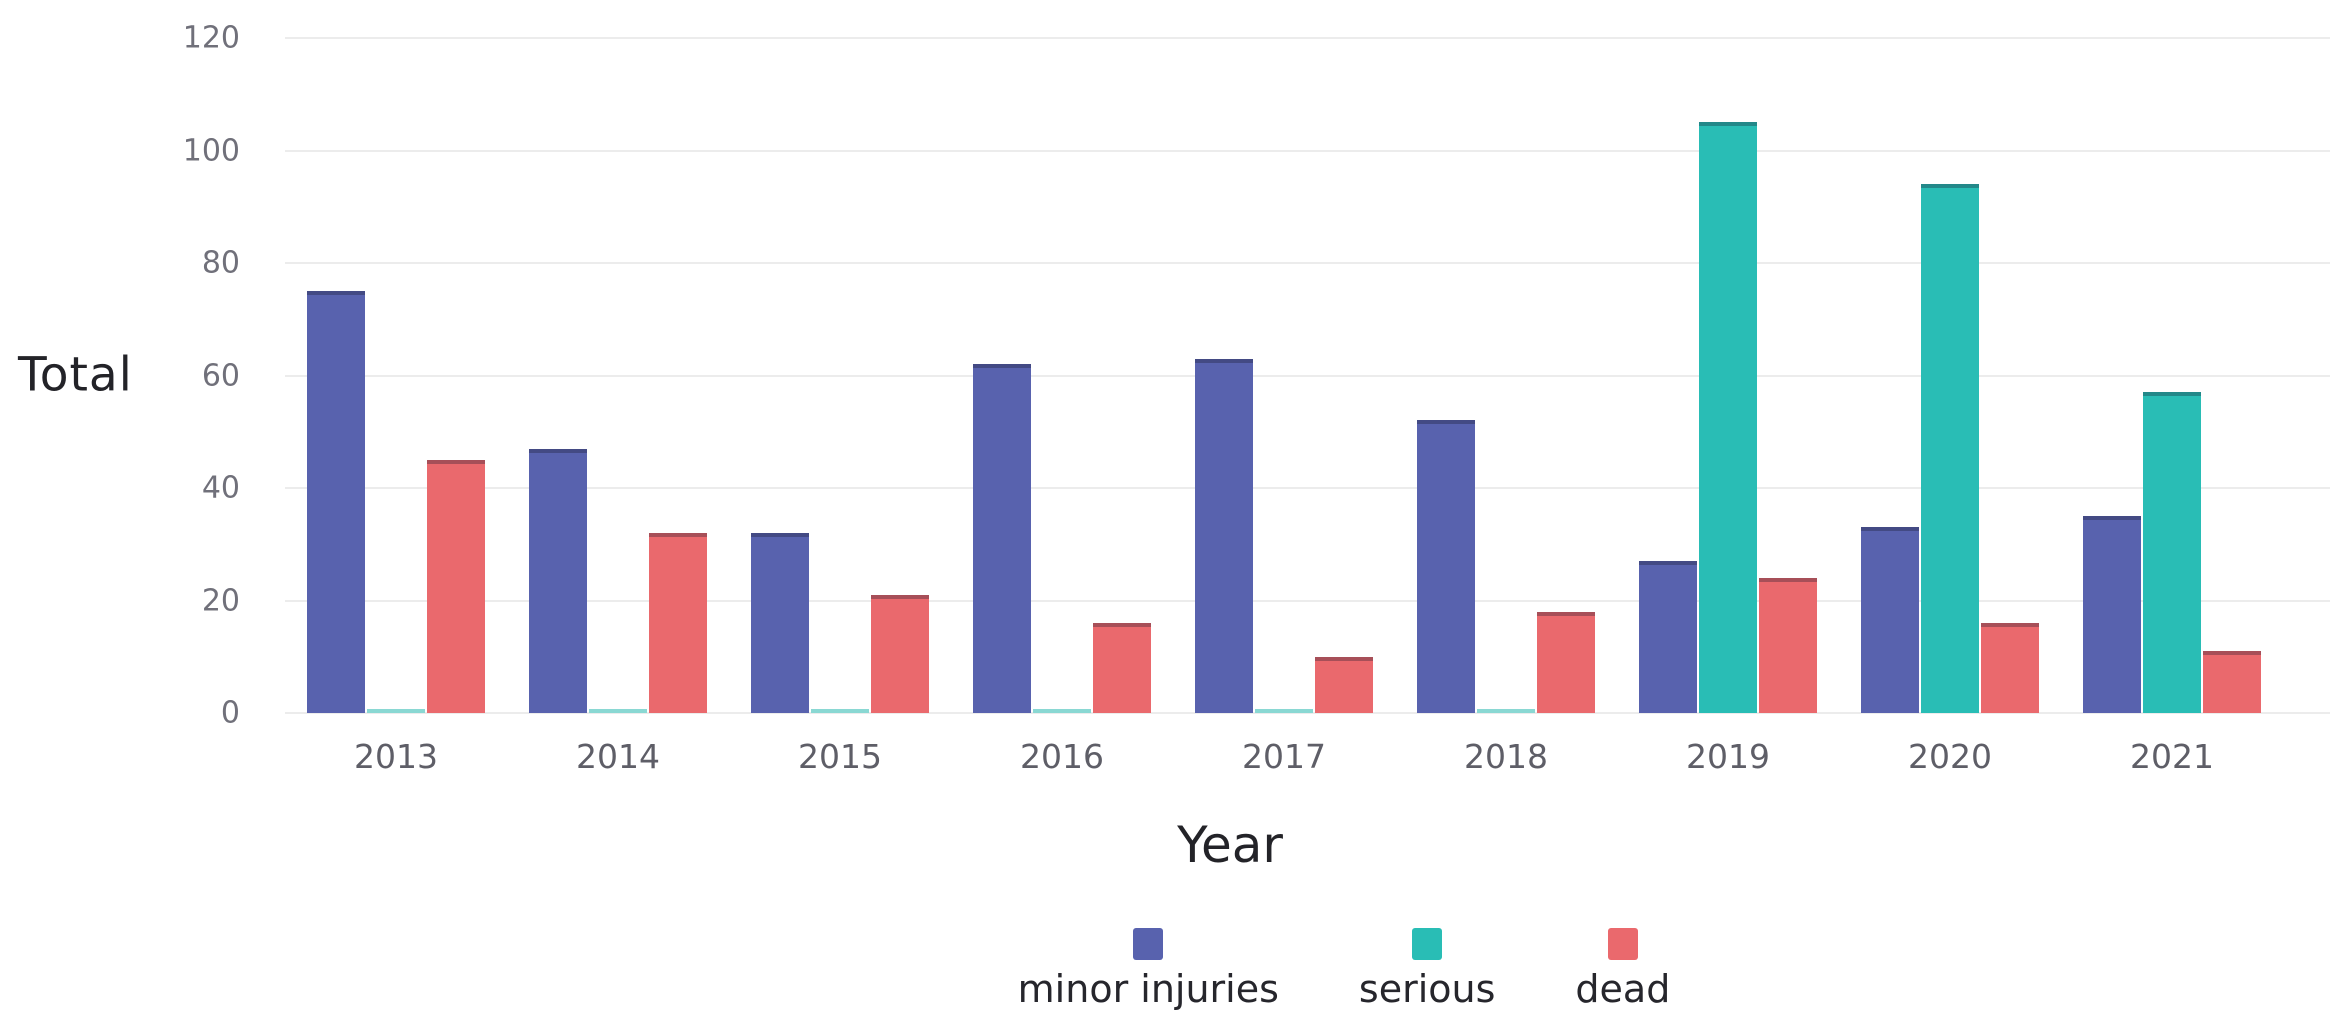 Image resolution: width=2348 pixels, height=1028 pixels. I want to click on bar-group-2017, so click(1284, 375).